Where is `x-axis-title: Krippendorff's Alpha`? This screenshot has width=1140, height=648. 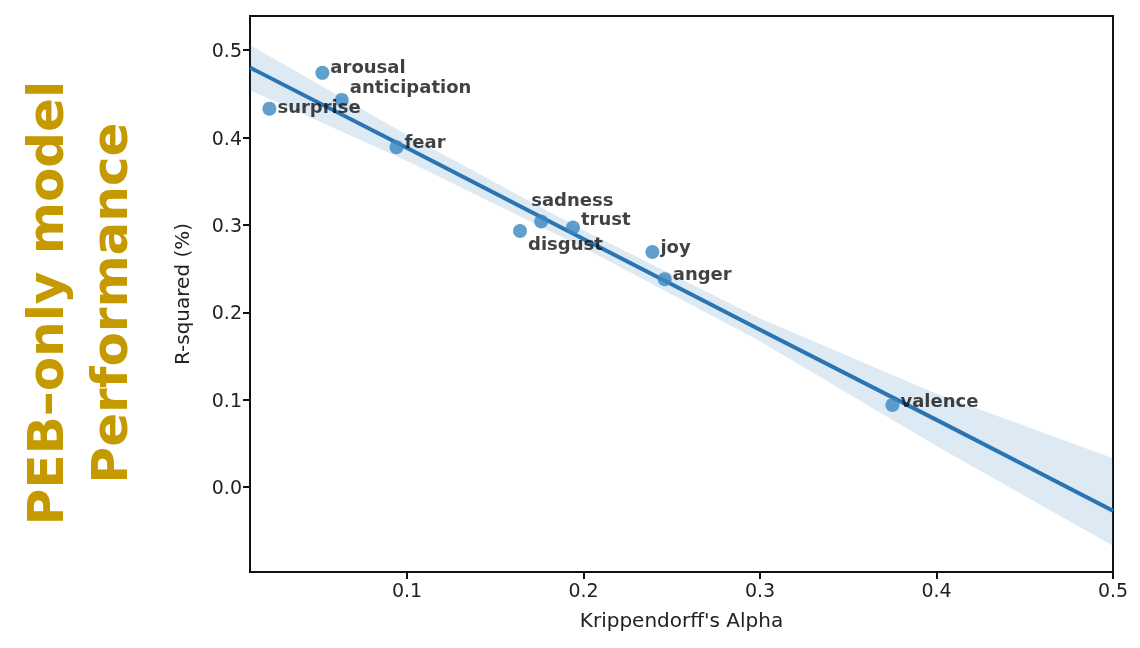 x-axis-title: Krippendorff's Alpha is located at coordinates (681, 620).